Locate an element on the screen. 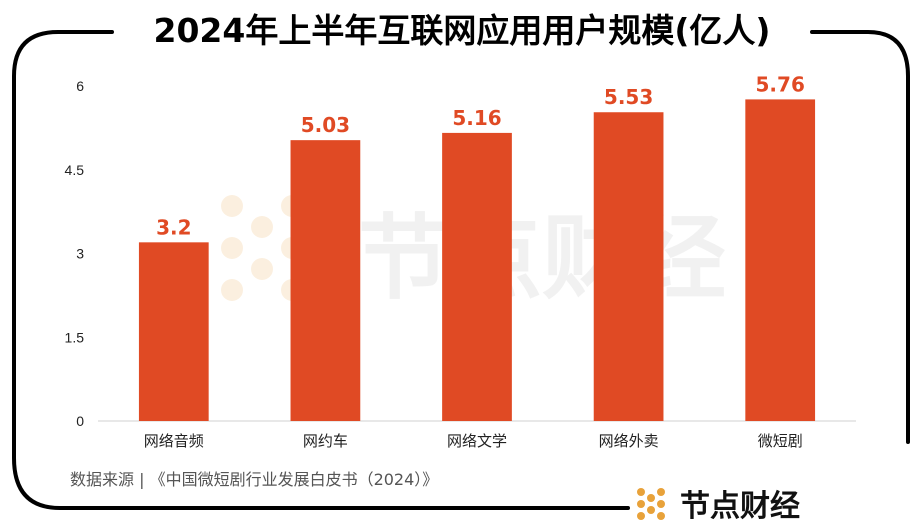  y-tick-label: 0 is located at coordinates (80, 421).